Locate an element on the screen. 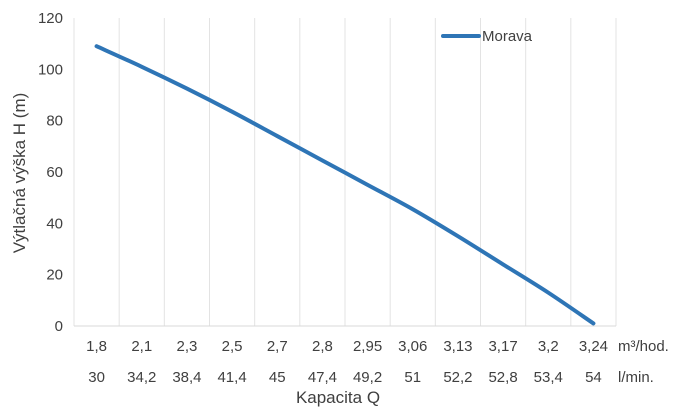 This screenshot has width=680, height=418. y-tick-label: 0 is located at coordinates (59, 326).